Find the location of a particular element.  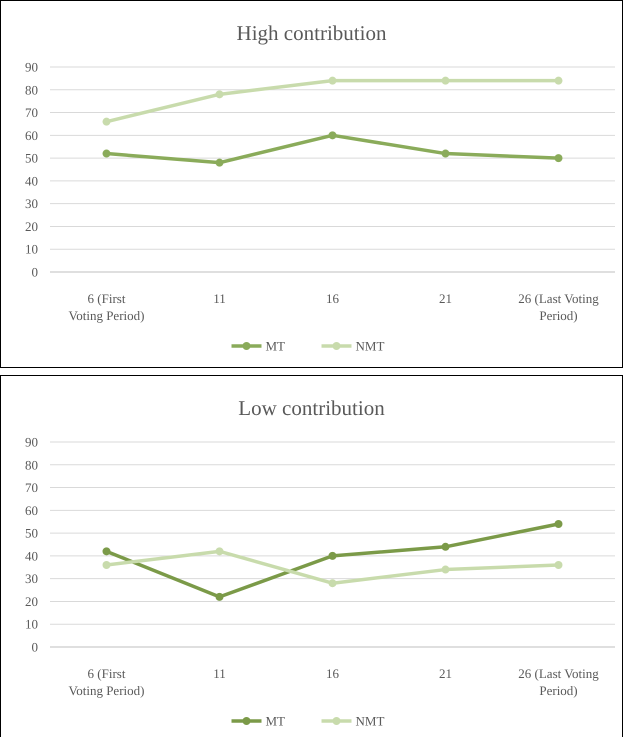

chart-title: Low contribution is located at coordinates (312, 408).